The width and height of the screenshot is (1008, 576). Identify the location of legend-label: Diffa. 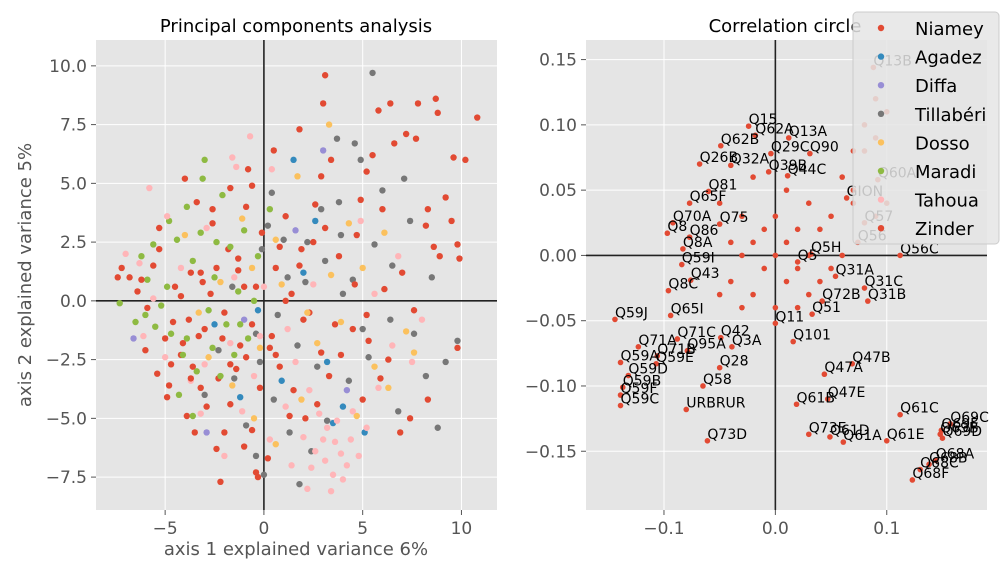
(936, 86).